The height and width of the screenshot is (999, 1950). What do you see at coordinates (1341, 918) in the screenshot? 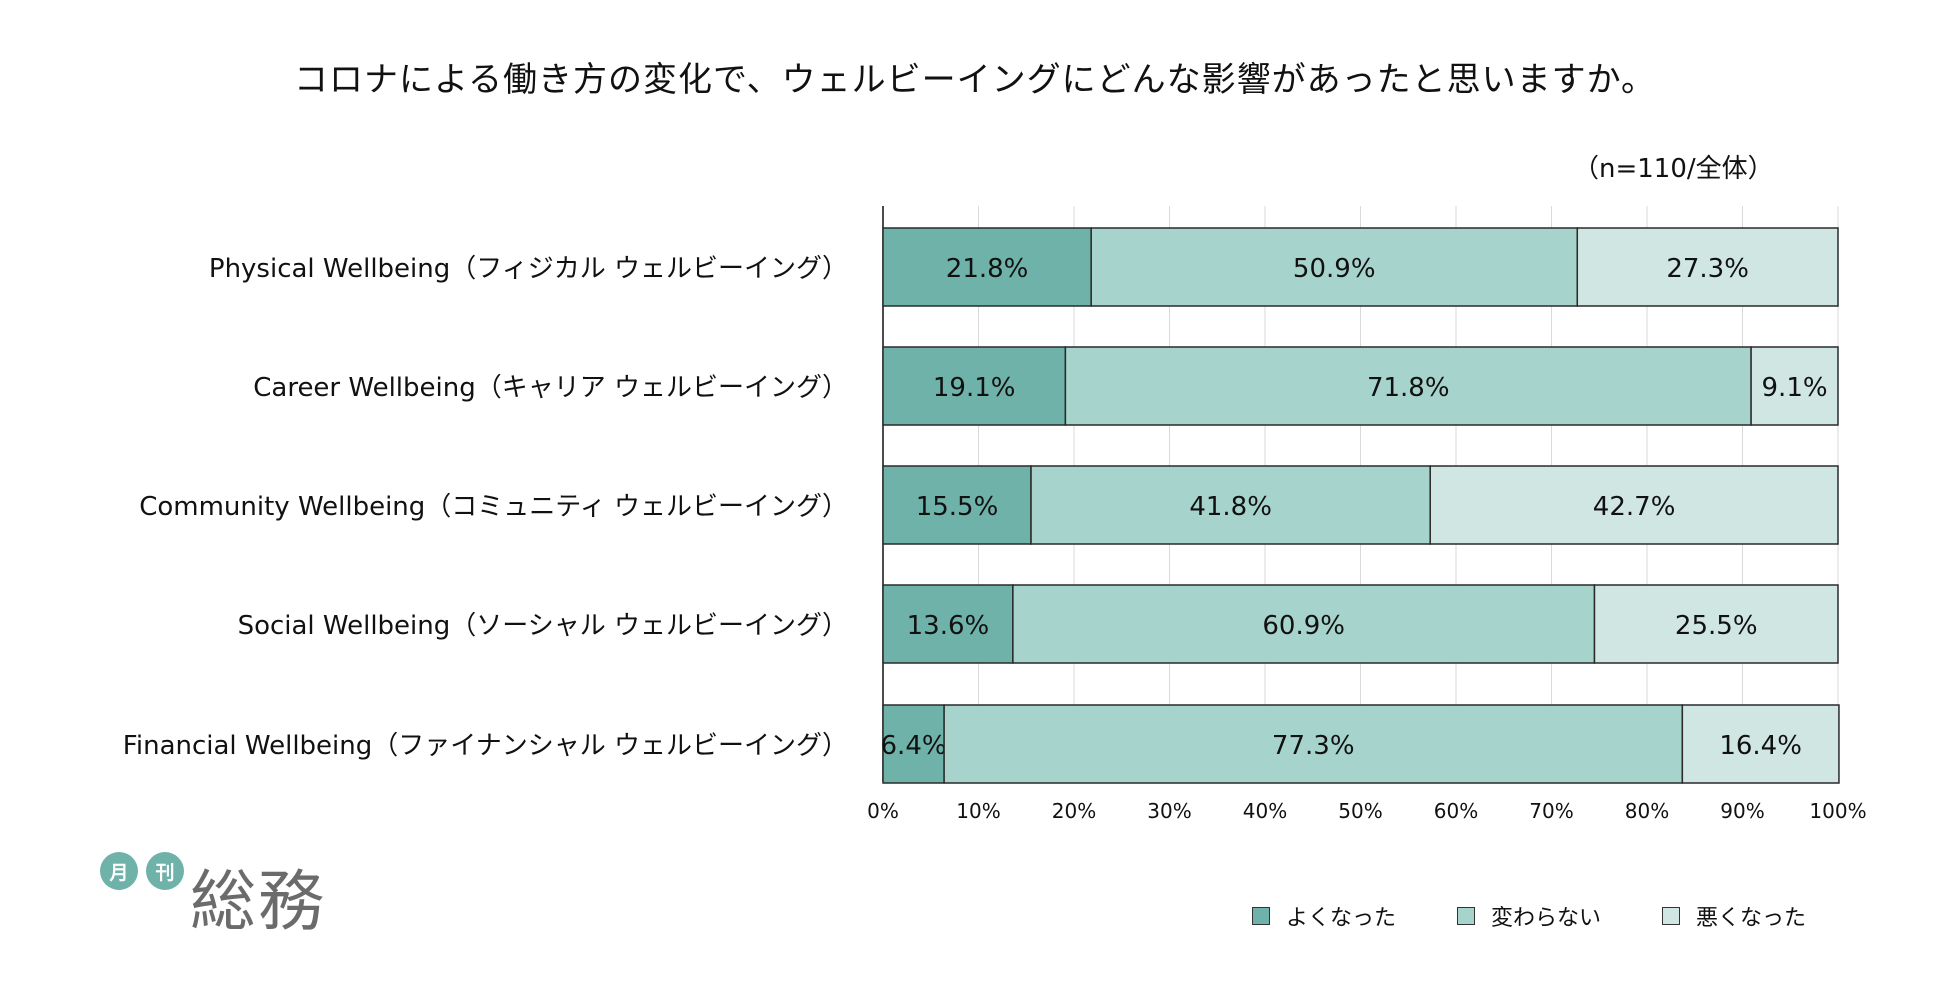
I see `legend-label-better: よくなった` at bounding box center [1341, 918].